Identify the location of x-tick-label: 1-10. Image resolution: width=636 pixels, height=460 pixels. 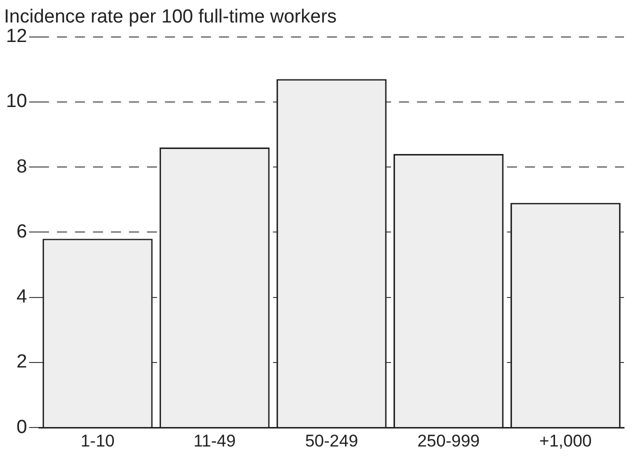
(97, 440).